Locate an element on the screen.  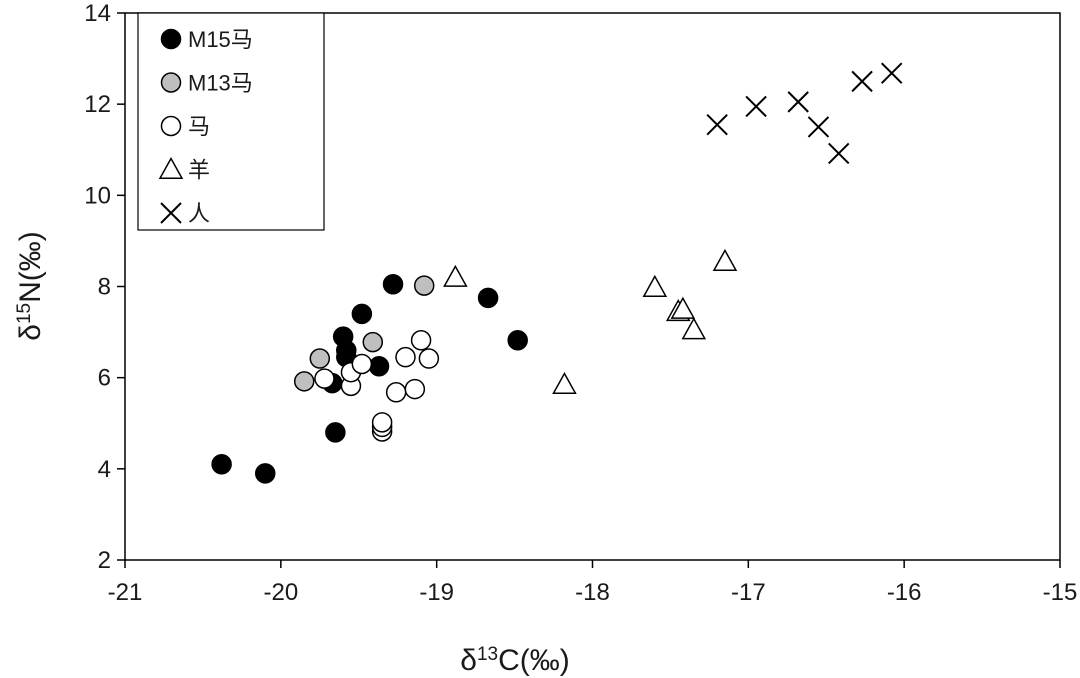
x-tick-label: -15 is located at coordinates (1060, 592).